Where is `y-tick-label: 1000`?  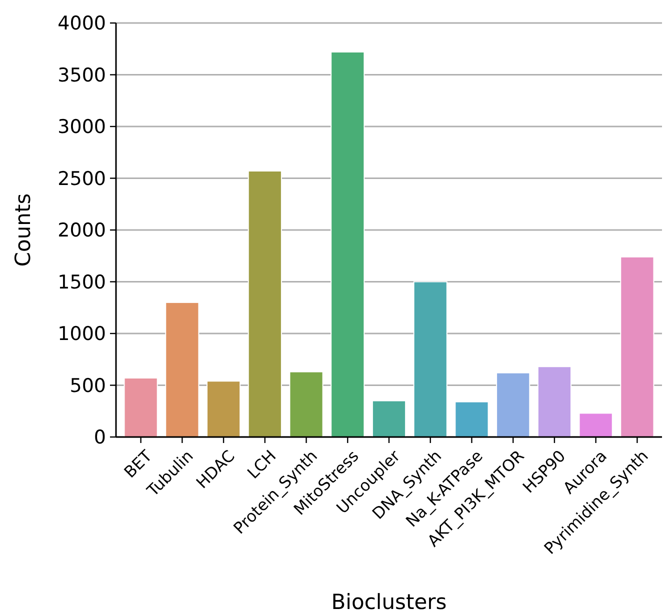
y-tick-label: 1000 is located at coordinates (82, 334).